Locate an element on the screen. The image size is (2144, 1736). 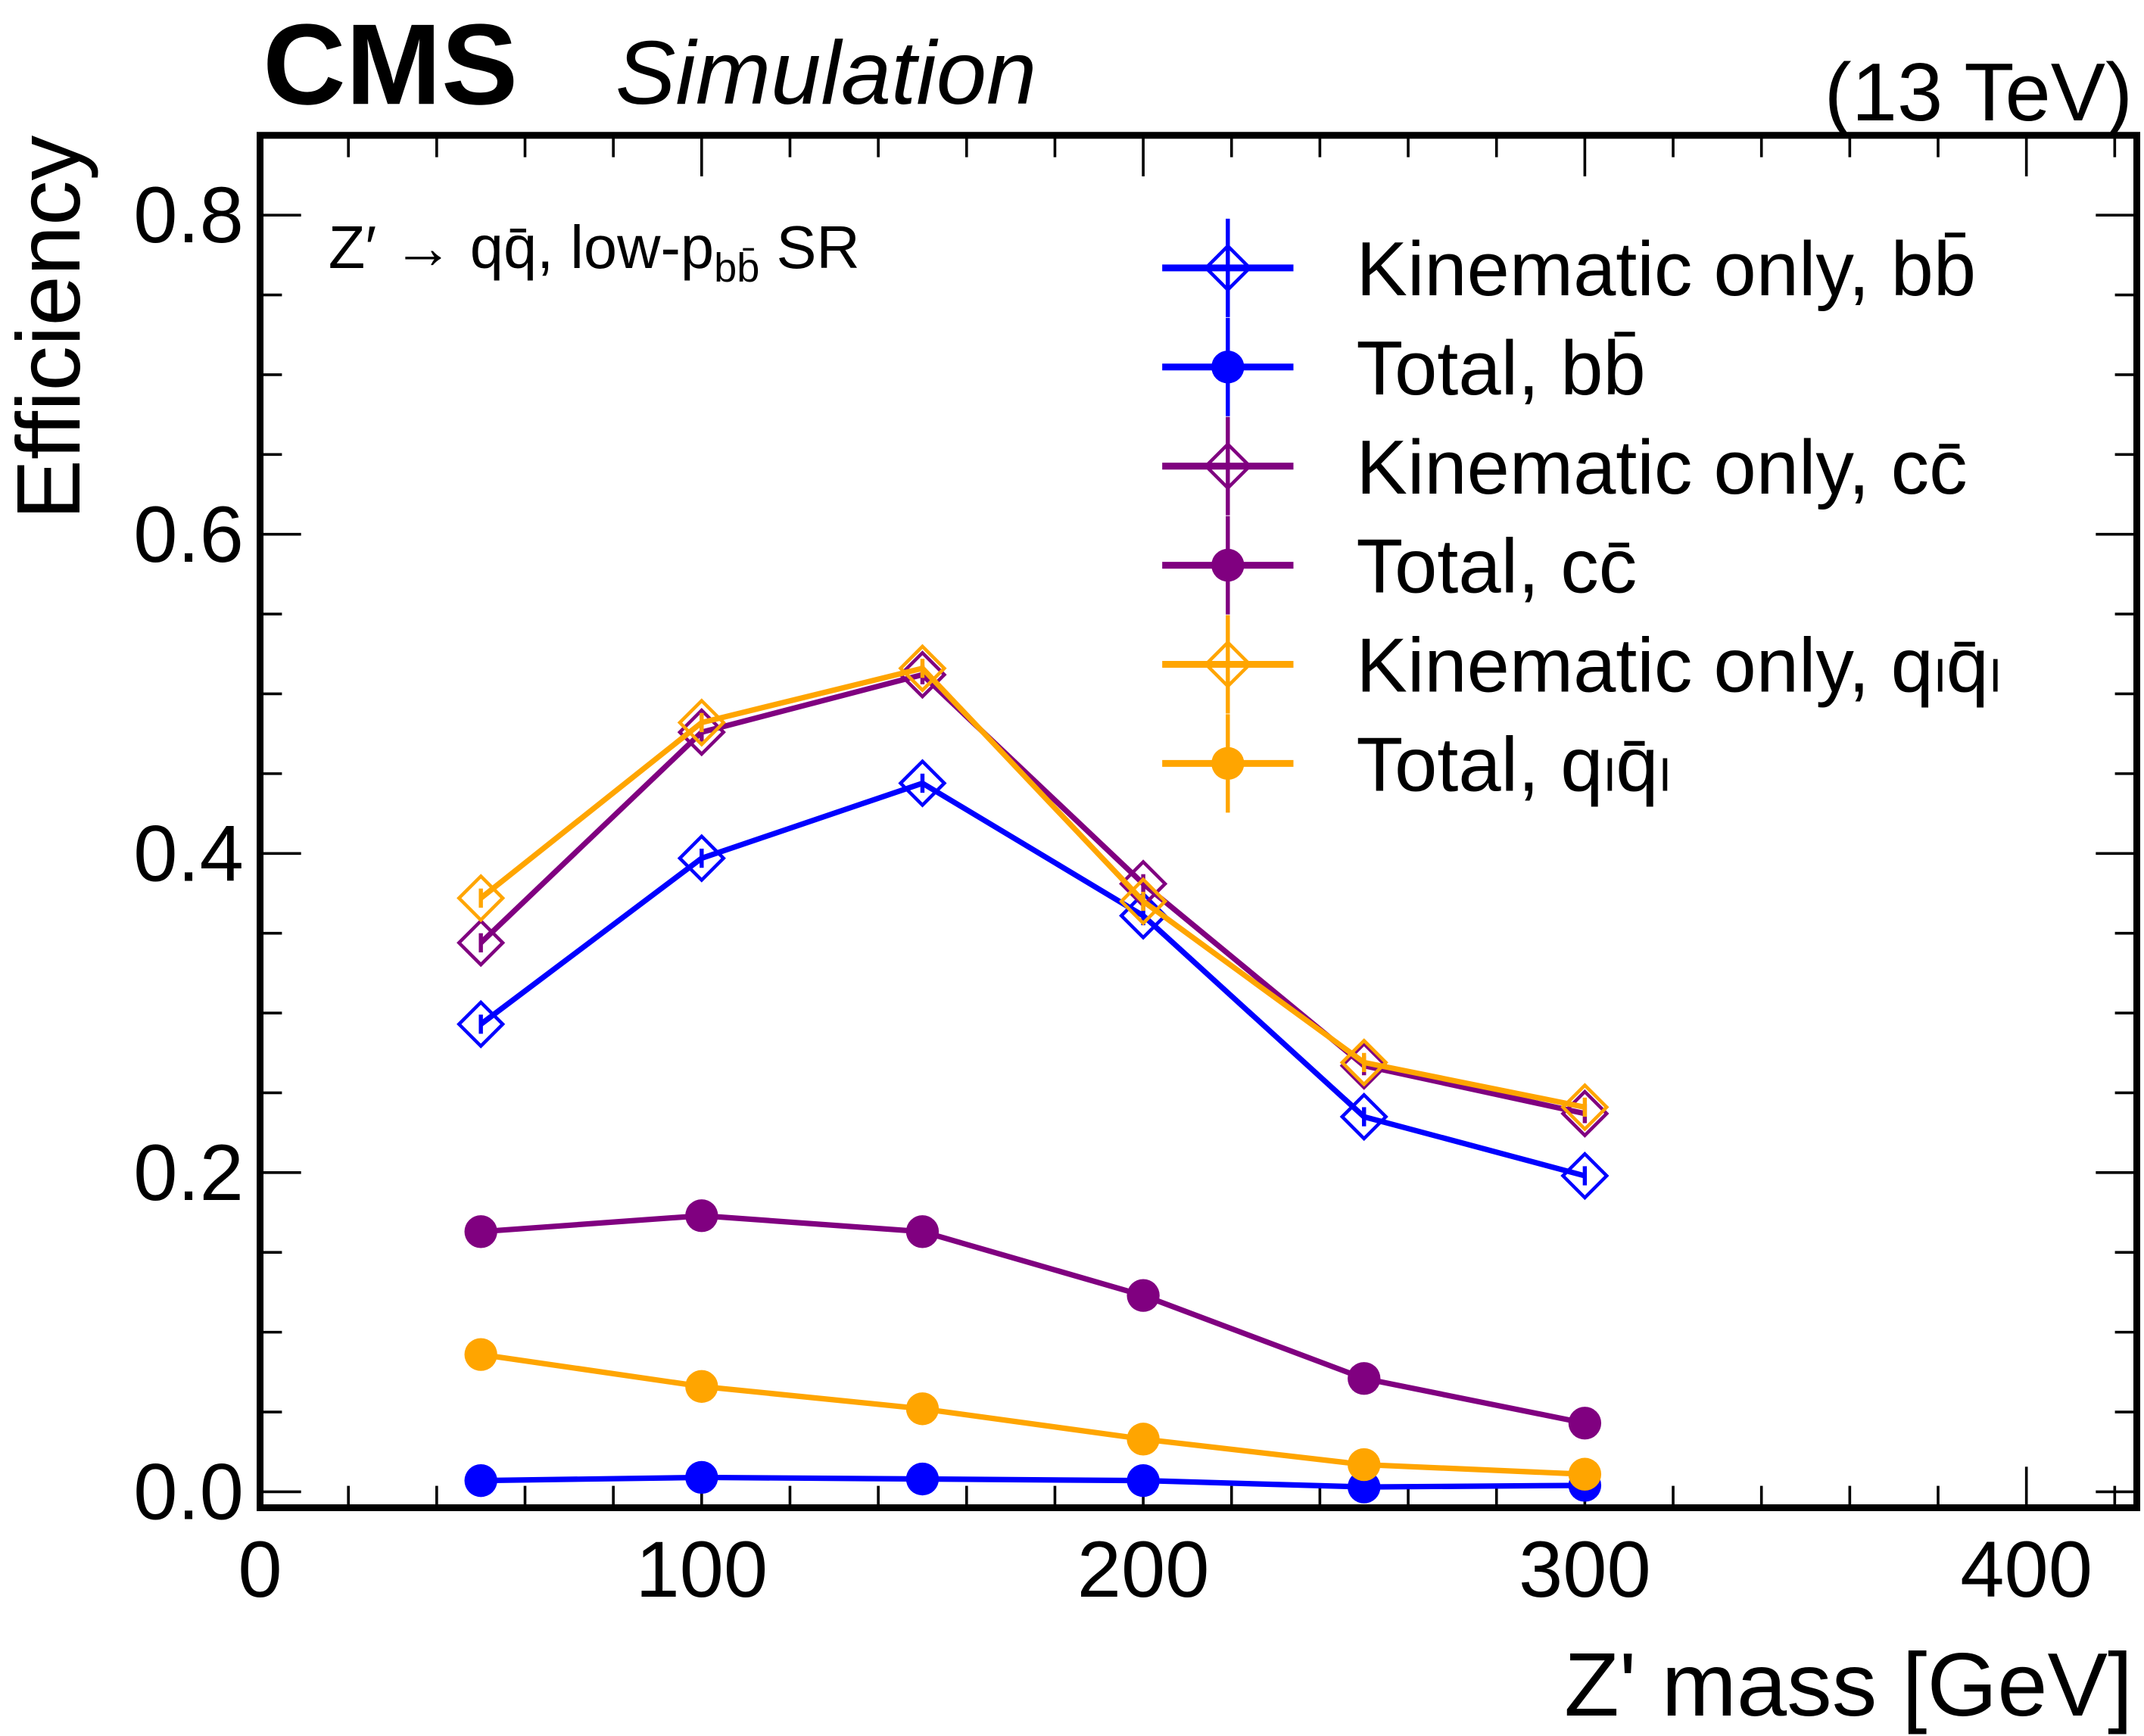
legend-label: Kinematic only, qₗq̄ₗ is located at coordinates (1679, 666).